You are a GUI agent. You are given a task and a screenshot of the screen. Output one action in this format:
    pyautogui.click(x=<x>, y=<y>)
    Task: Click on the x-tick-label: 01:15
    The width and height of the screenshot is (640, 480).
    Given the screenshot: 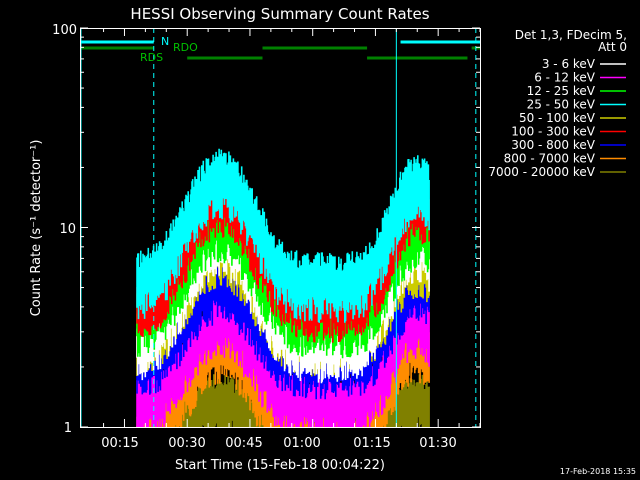 What is the action you would take?
    pyautogui.click(x=371, y=443)
    